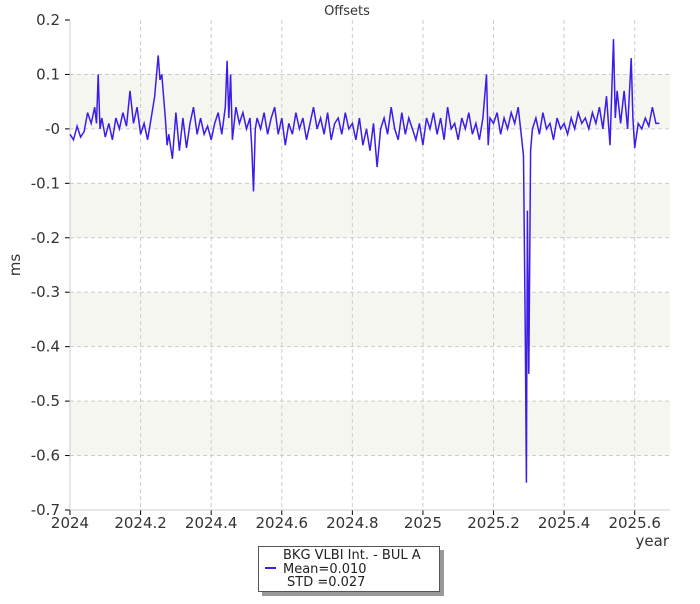 The width and height of the screenshot is (700, 604). I want to click on y-tick-label: -0.2, so click(45, 238).